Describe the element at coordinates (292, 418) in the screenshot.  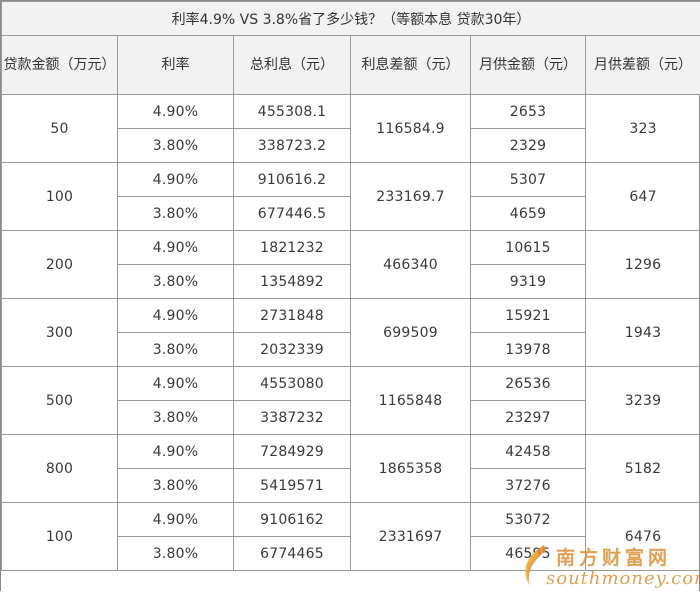
I see `total-interest-cell: 3387232` at that location.